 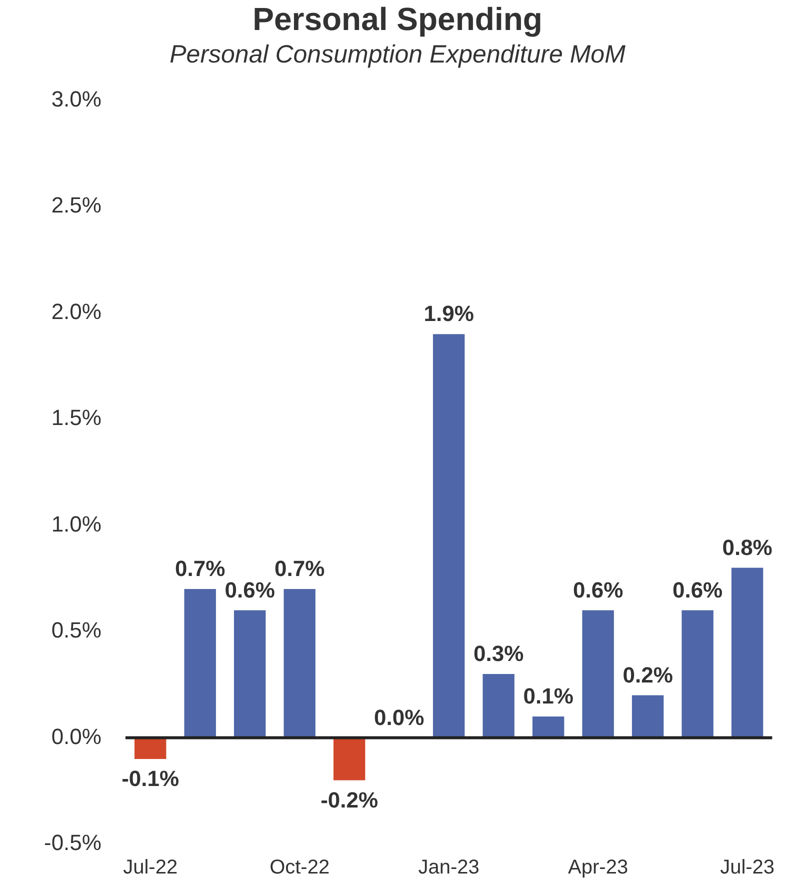 I want to click on data-label: 0.2%, so click(x=647, y=675).